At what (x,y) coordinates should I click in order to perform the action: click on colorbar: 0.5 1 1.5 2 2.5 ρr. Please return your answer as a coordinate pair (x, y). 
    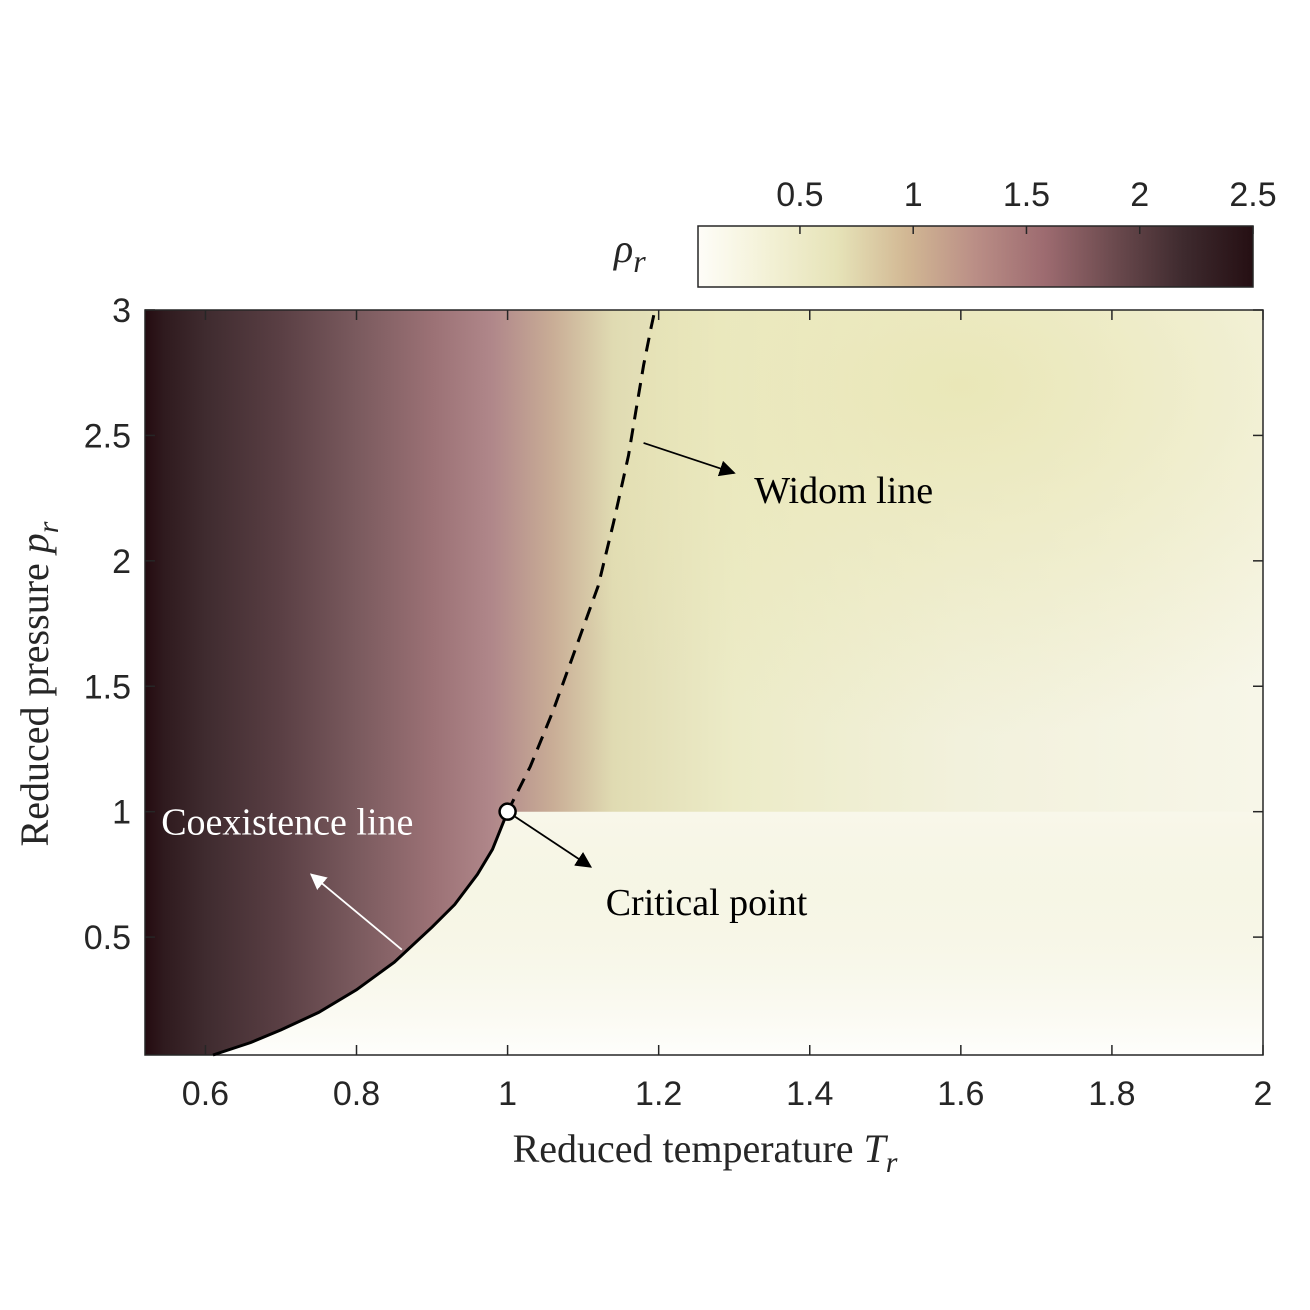
    Looking at the image, I should click on (944, 232).